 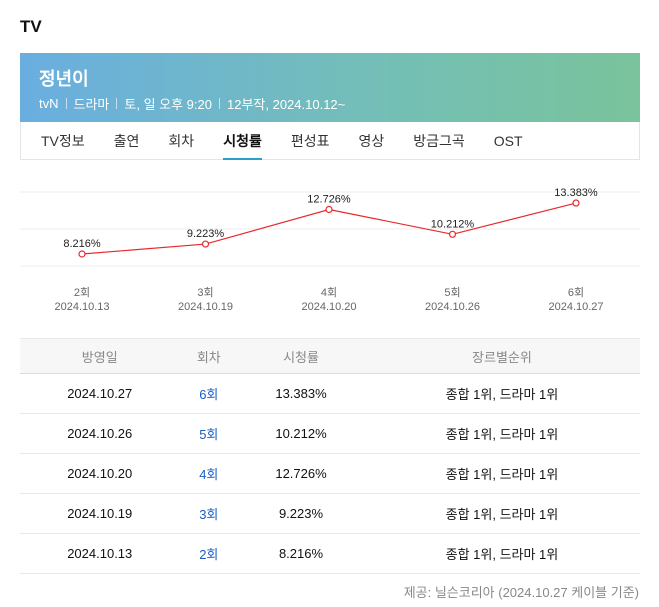 What do you see at coordinates (209, 513) in the screenshot?
I see `episode-link: 3회` at bounding box center [209, 513].